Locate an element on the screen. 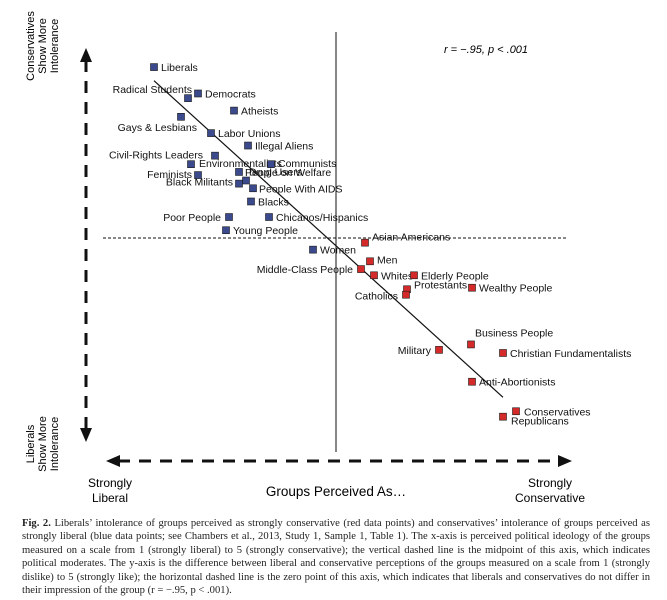 The height and width of the screenshot is (600, 667). y-top-label-line-1: Conservatives is located at coordinates (31, 46).